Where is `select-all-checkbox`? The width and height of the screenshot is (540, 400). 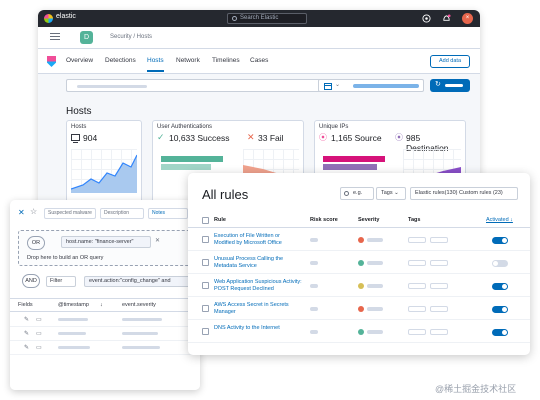 select-all-checkbox is located at coordinates (205, 220).